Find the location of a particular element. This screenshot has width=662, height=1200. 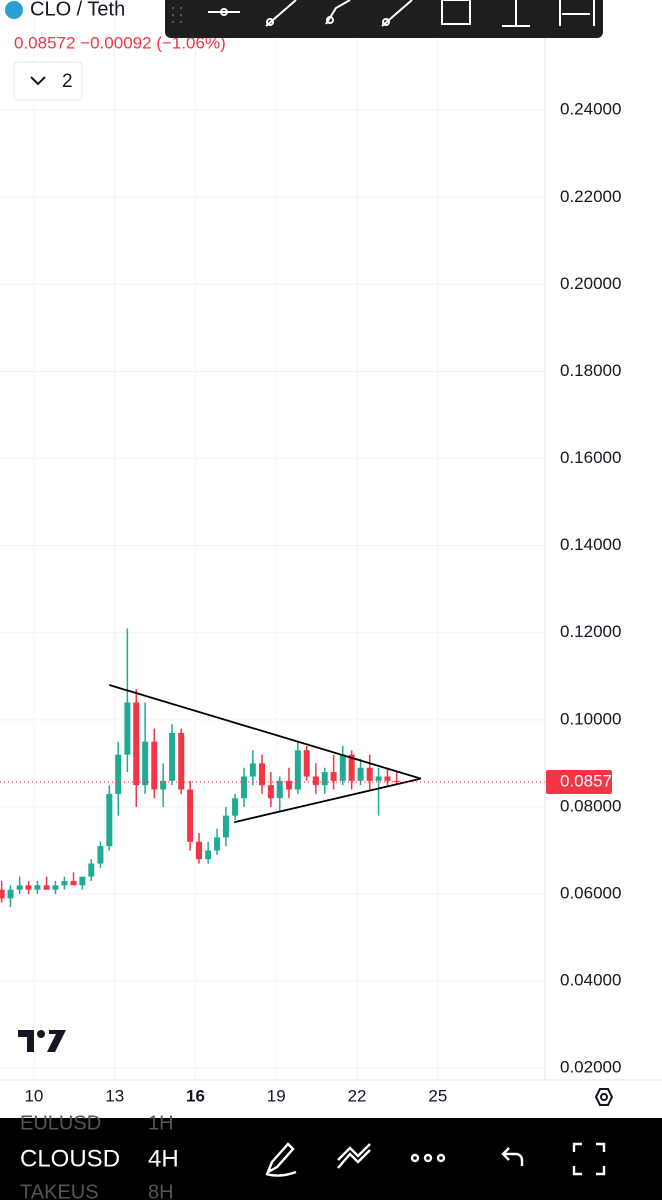

tool-horizontal-ray is located at coordinates (224, 12).